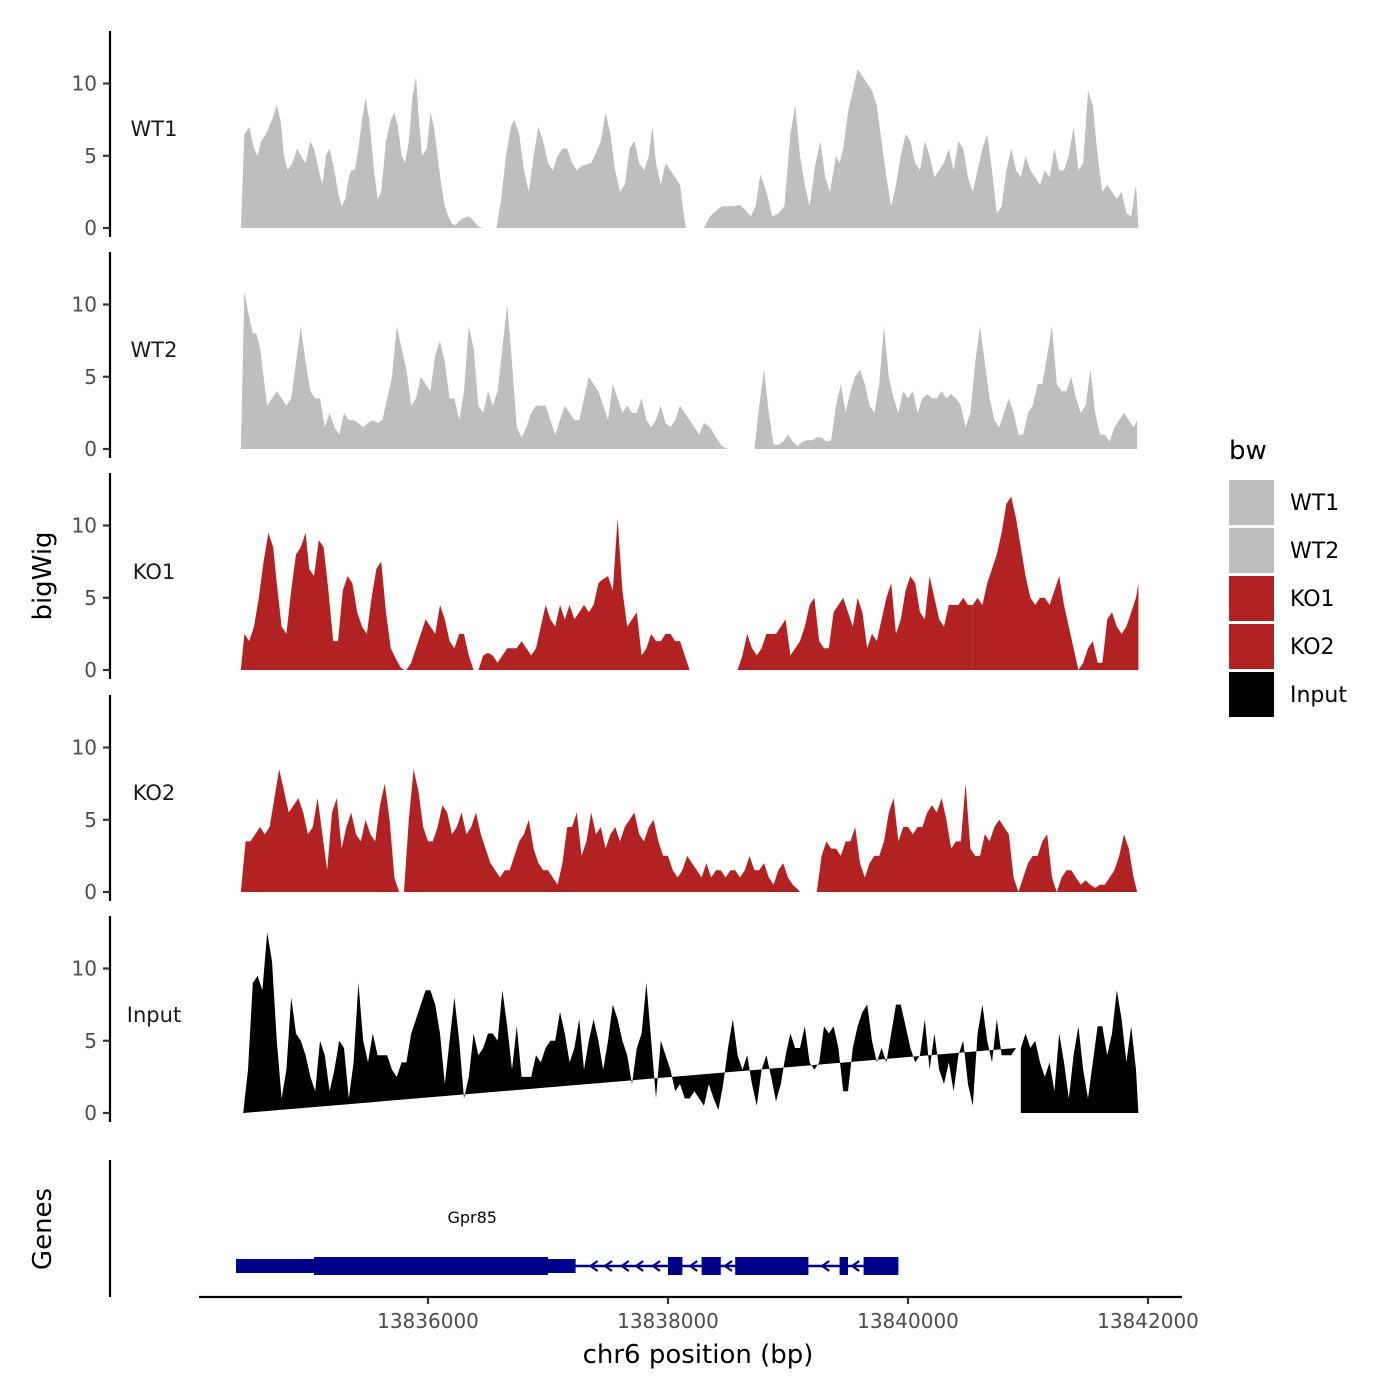 The width and height of the screenshot is (1400, 1400). What do you see at coordinates (472, 1217) in the screenshot?
I see `gene-label: Gpr85` at bounding box center [472, 1217].